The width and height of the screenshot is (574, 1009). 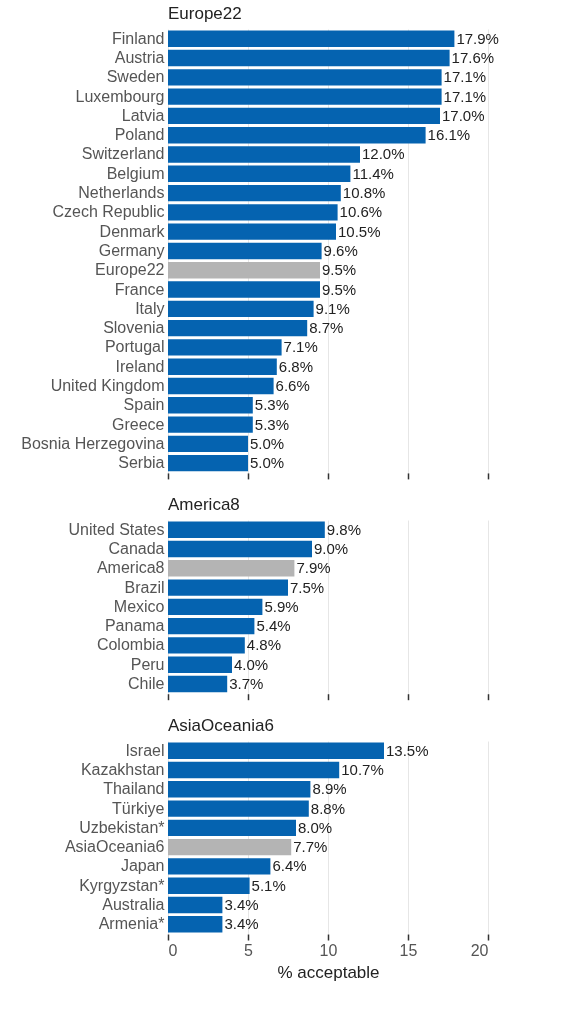 I want to click on y-tick-label: Kyrgyzstan*, so click(x=122, y=885).